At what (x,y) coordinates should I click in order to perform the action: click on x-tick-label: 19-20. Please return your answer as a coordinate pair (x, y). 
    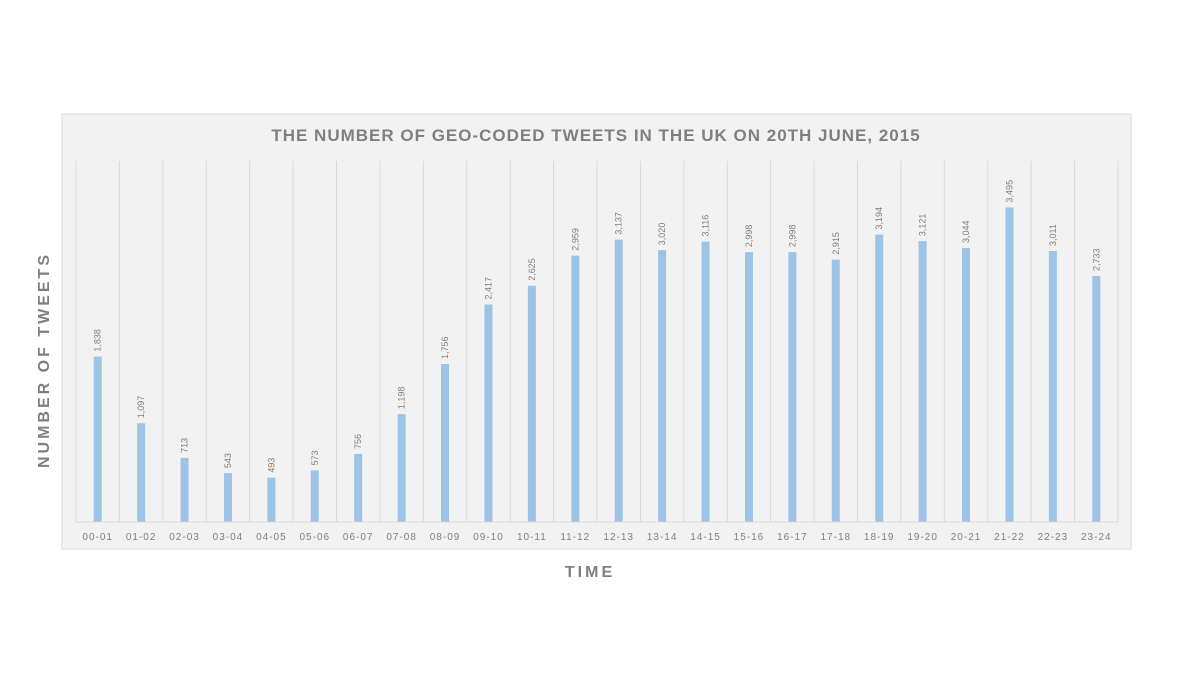
    Looking at the image, I should click on (922, 537).